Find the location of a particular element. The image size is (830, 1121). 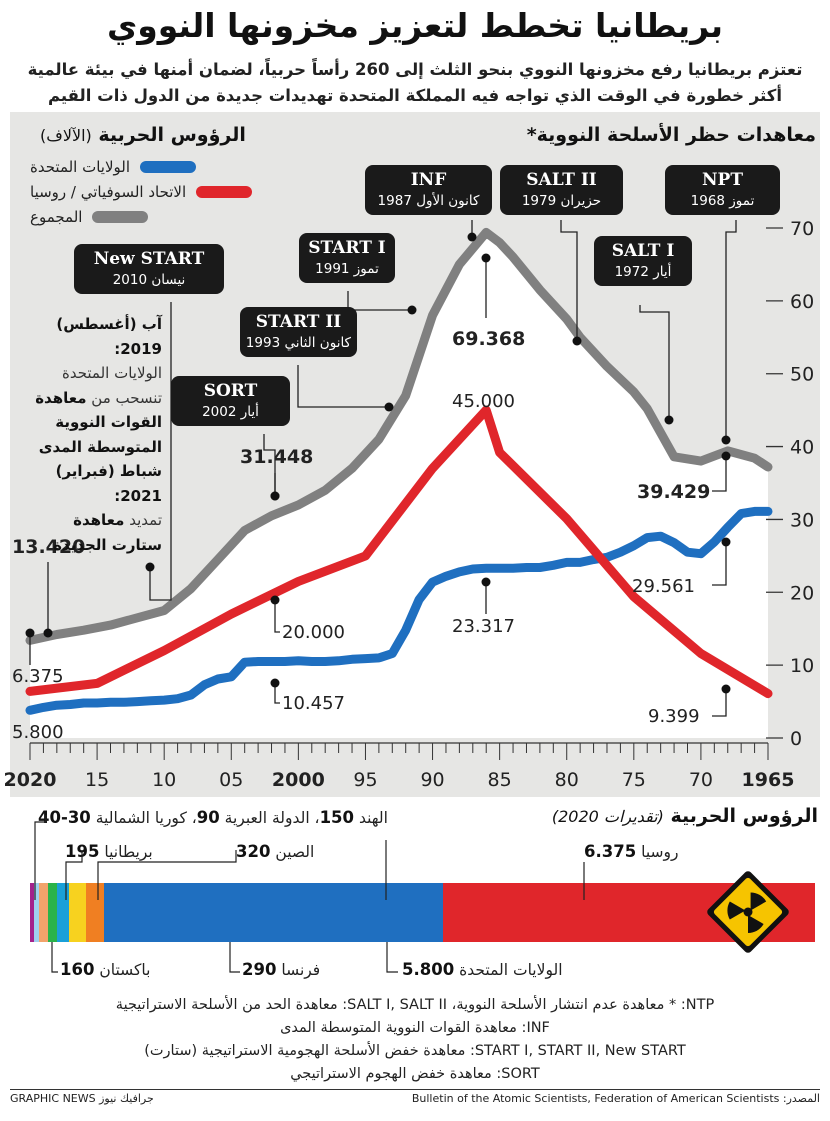

legend-label-us: الولايات المتحدة is located at coordinates (80, 167).